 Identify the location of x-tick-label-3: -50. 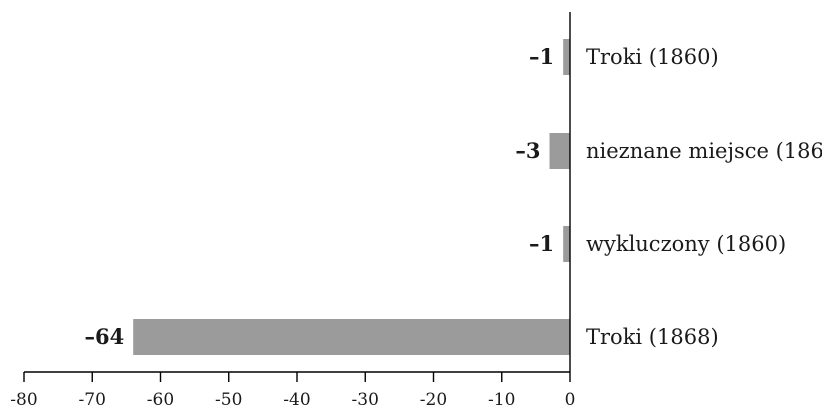
(228, 400).